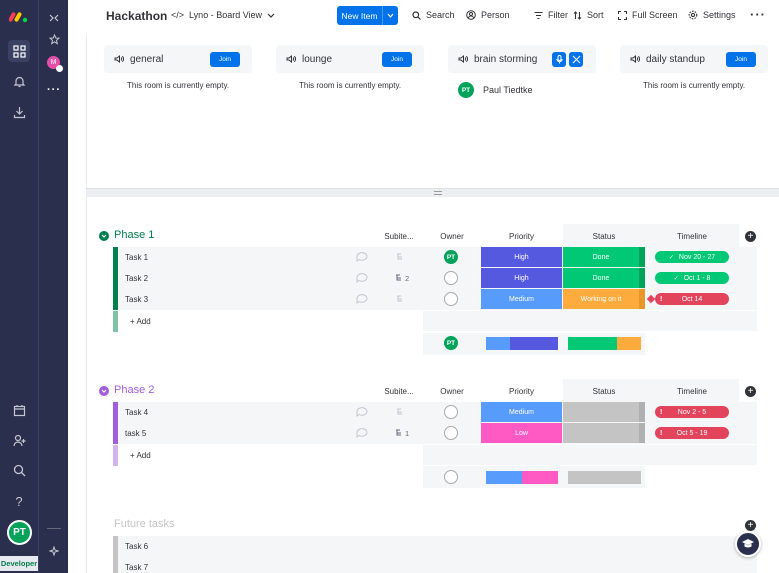  Describe the element at coordinates (19, 501) in the screenshot. I see `help-icon: ?` at that location.